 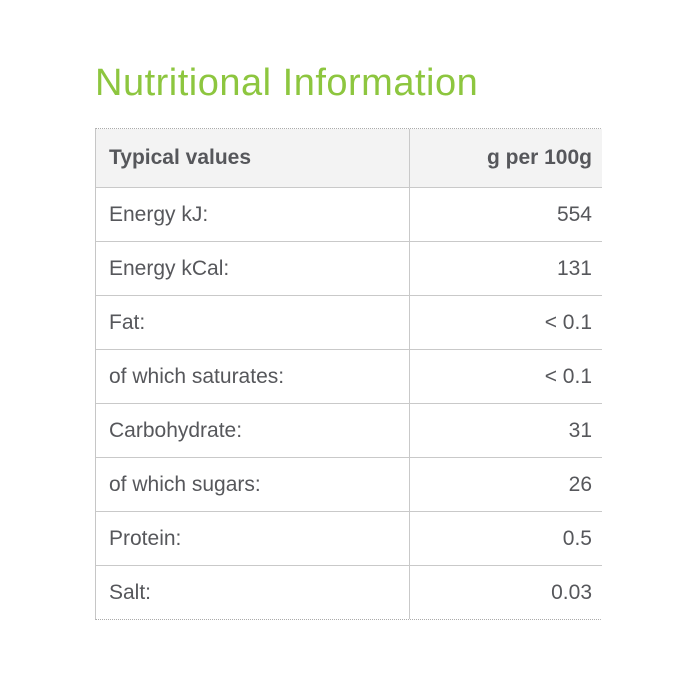 I want to click on table-row: Energy kJ: 554, so click(x=349, y=214).